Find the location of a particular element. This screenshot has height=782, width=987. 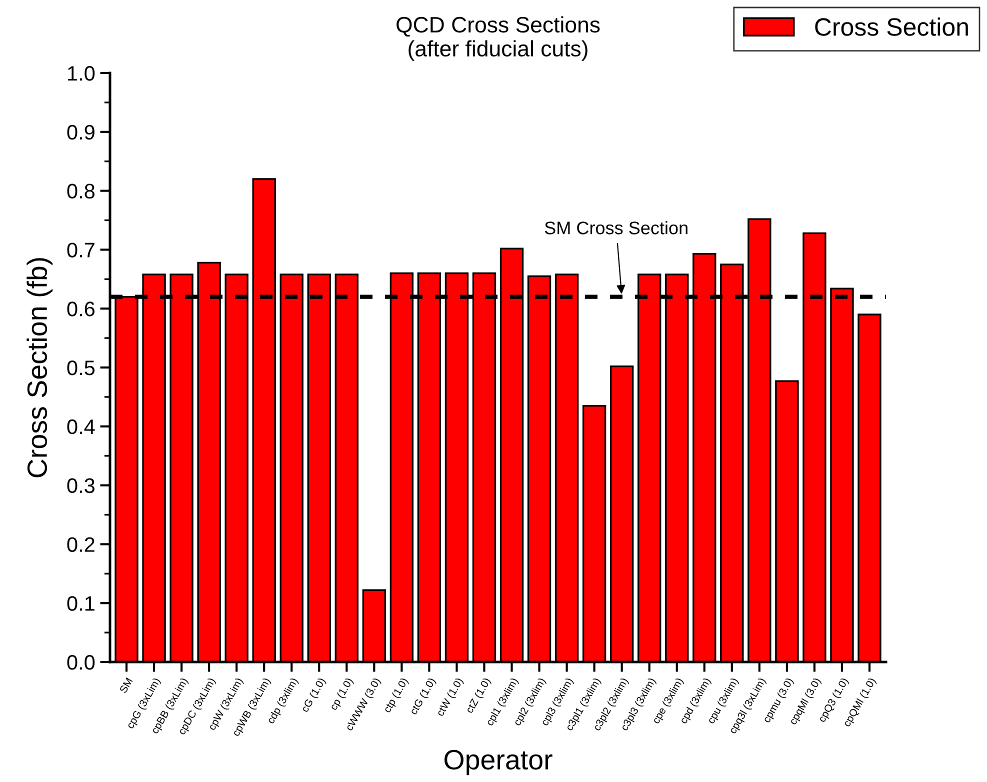

y-tick-label: 0.0 is located at coordinates (81, 662).